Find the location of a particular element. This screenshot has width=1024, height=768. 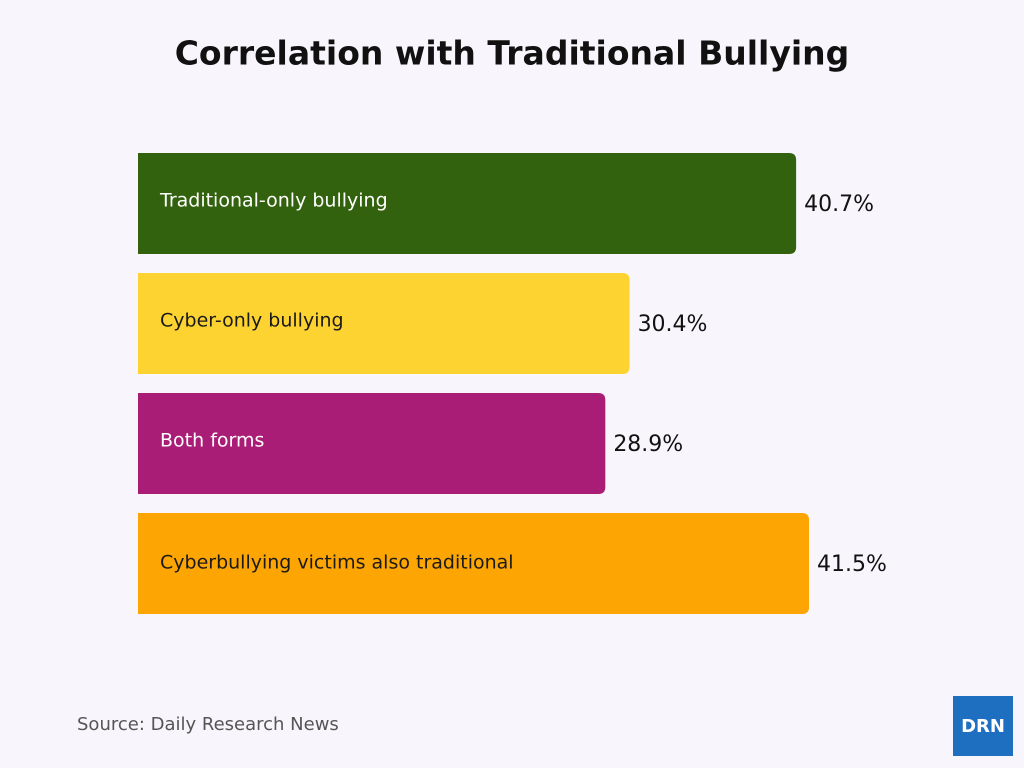

value-label: 28.9% is located at coordinates (648, 444).